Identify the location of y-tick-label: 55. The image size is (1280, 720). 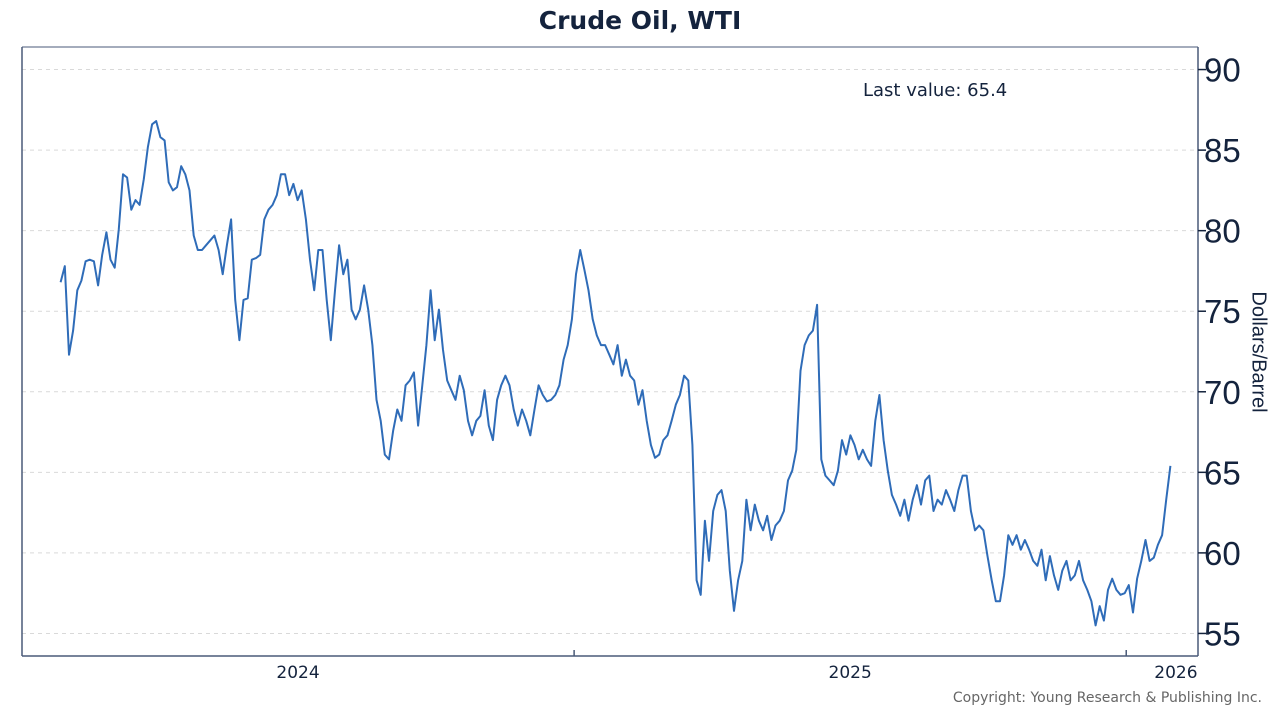
(1222, 633).